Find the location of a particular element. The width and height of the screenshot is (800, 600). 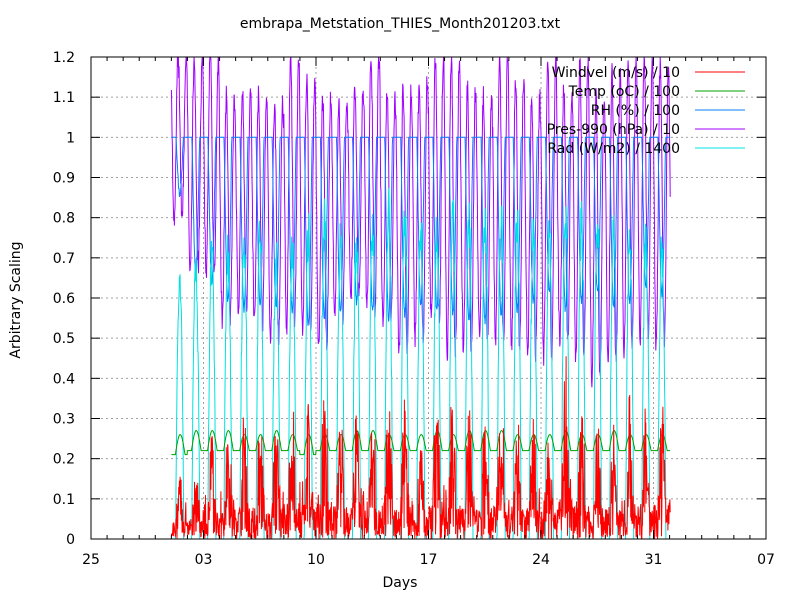

x-tick-label: 24 is located at coordinates (541, 560).